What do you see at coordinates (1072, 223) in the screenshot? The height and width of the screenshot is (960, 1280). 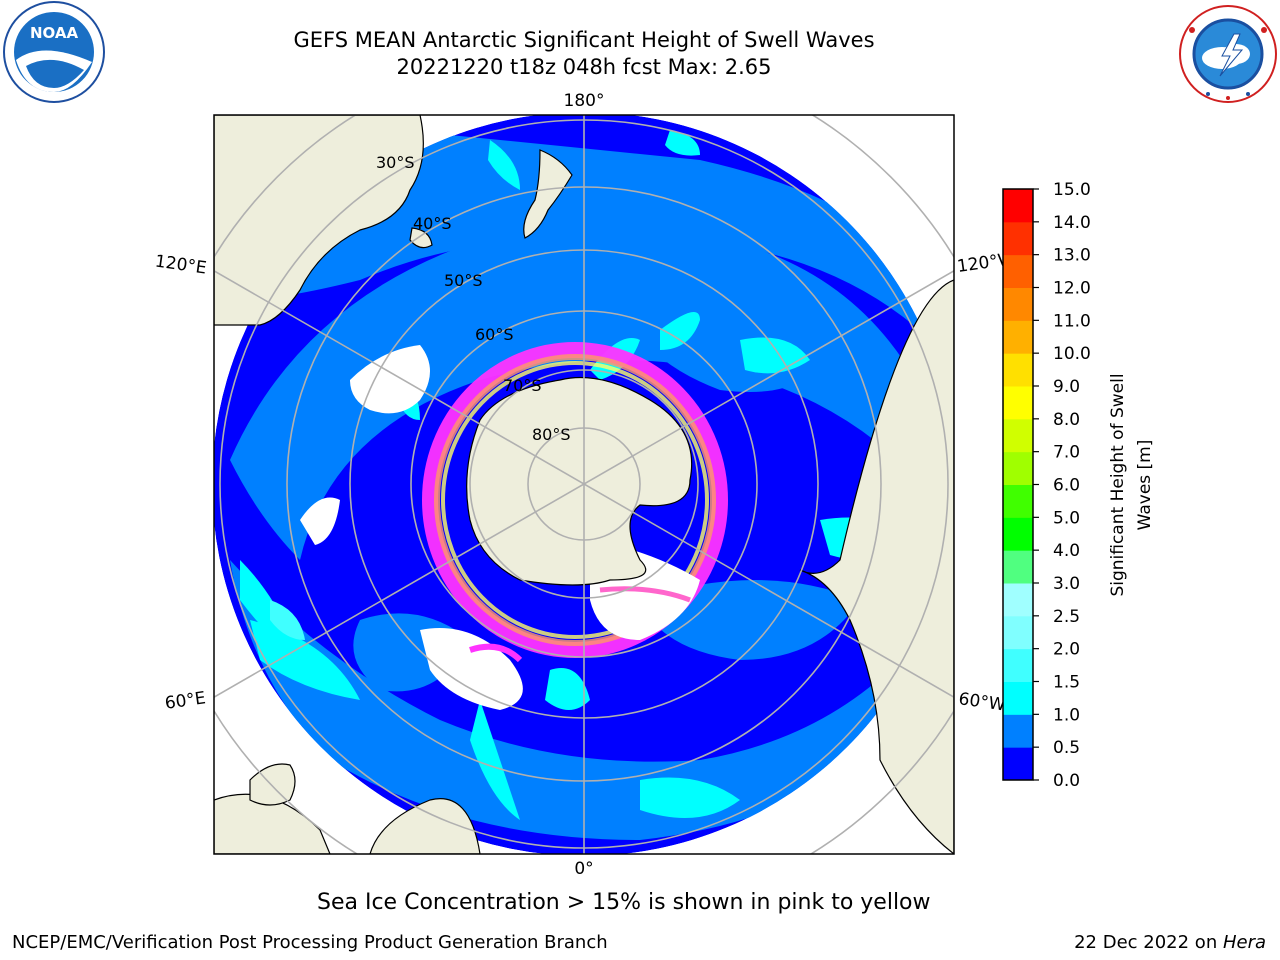 I see `colorbar-tick-label: 14.0` at bounding box center [1072, 223].